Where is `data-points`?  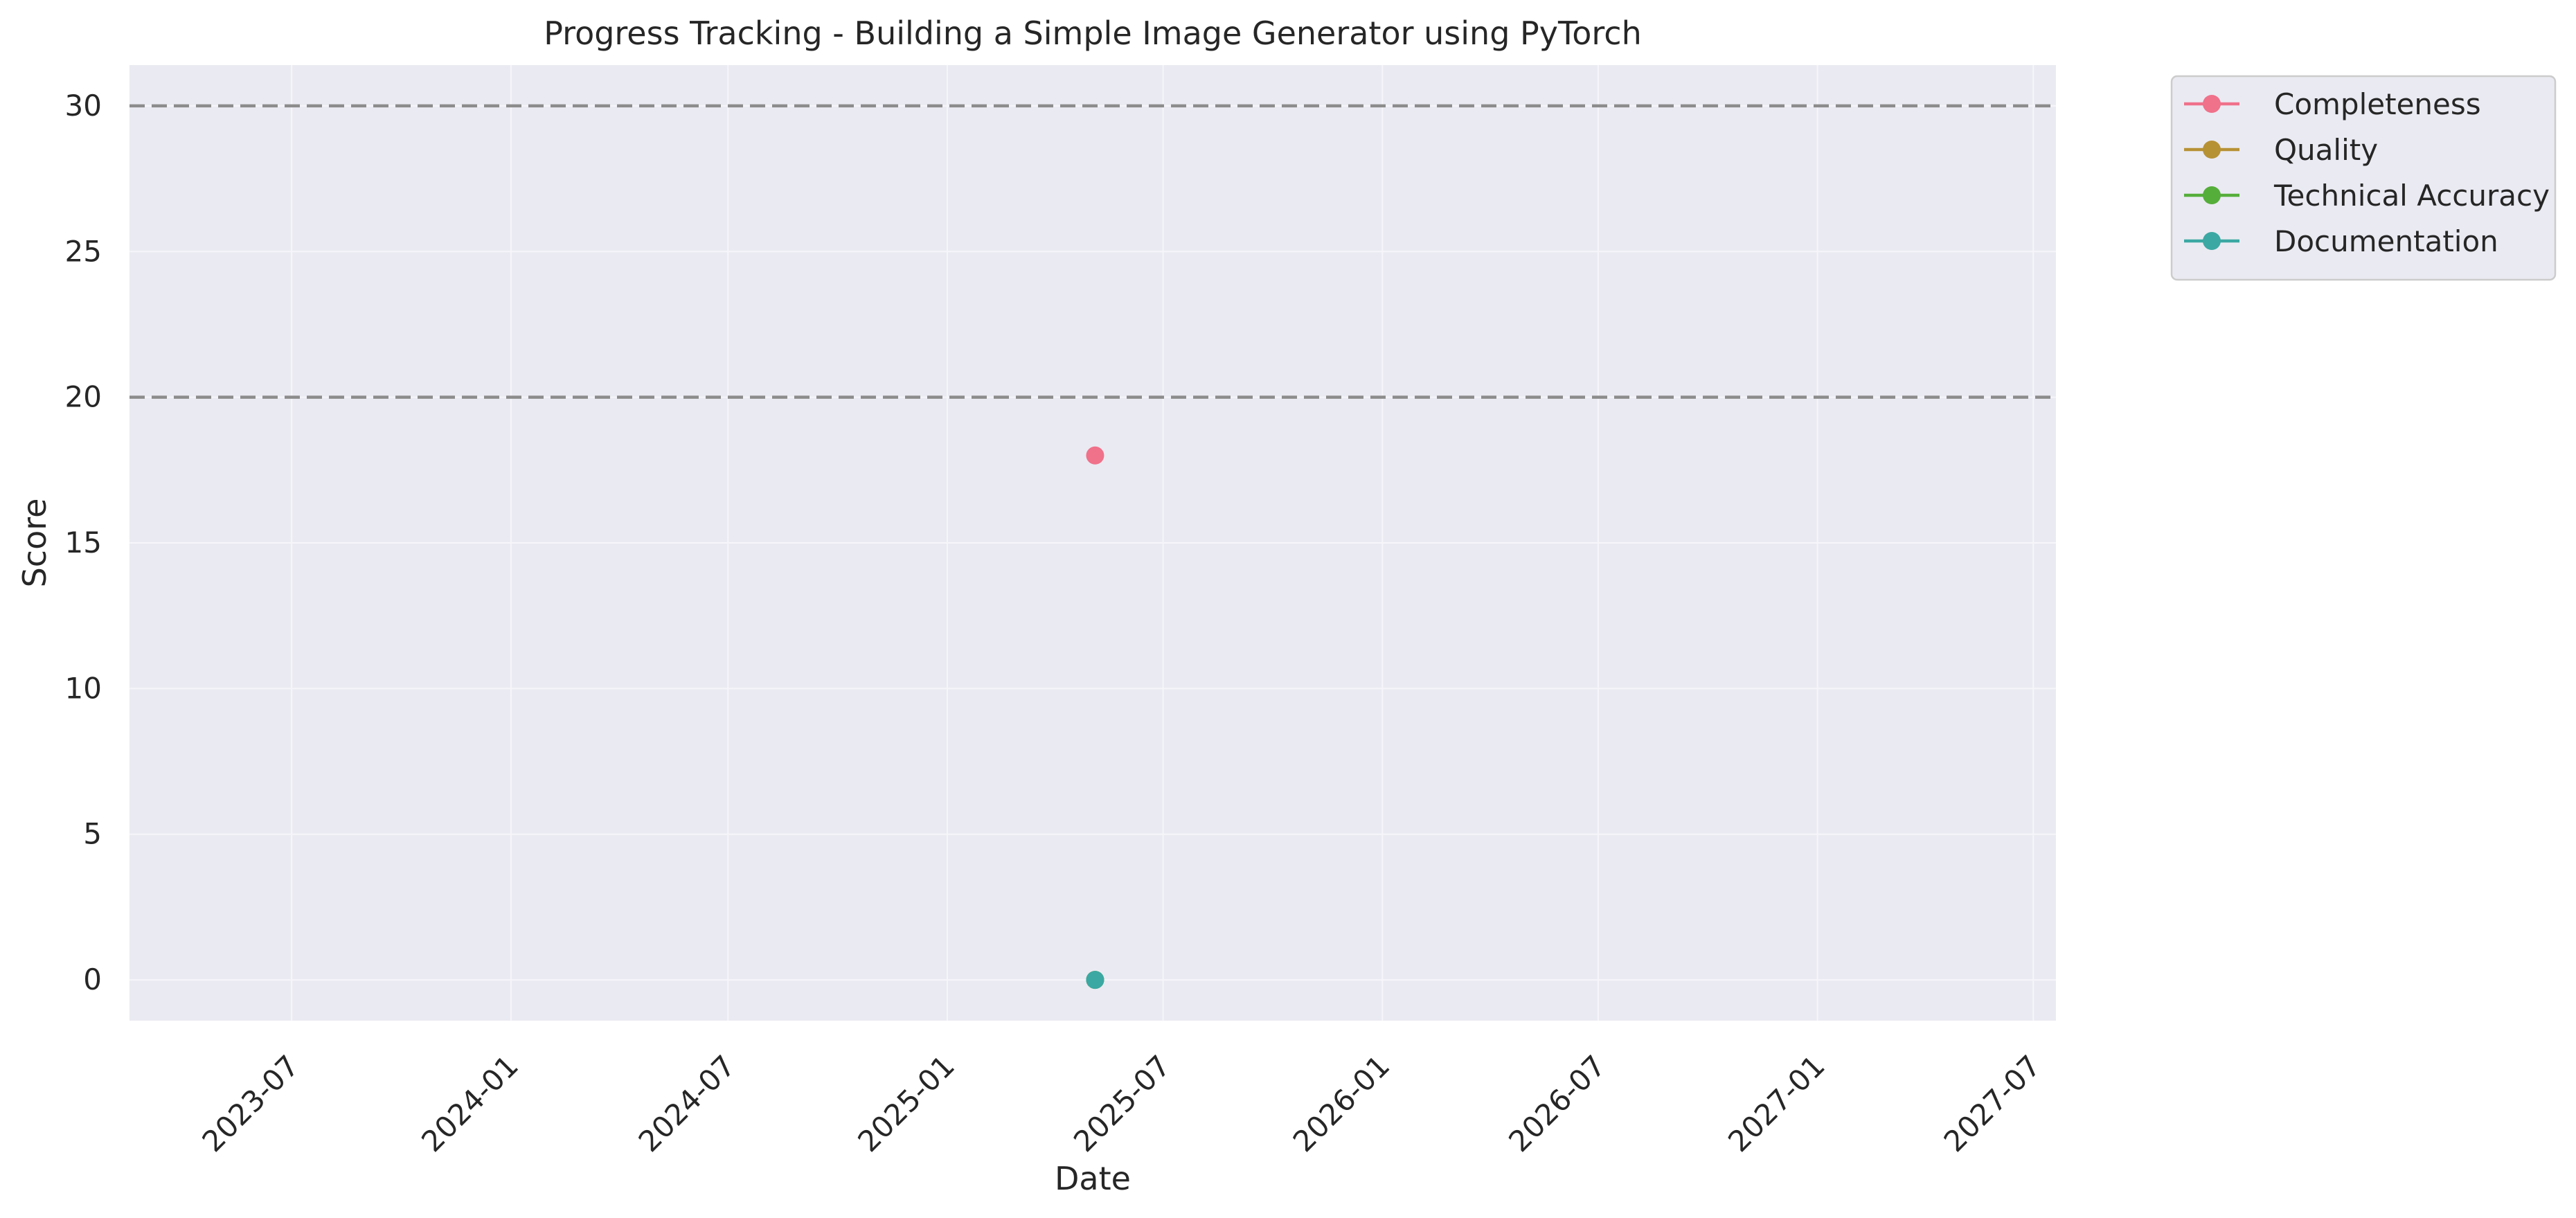
data-points is located at coordinates (1095, 718).